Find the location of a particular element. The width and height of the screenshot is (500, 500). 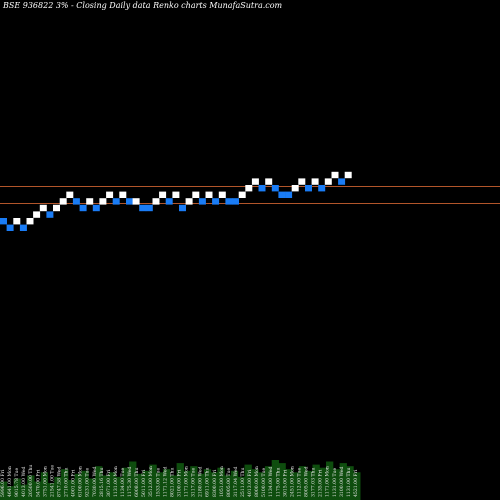

volume-label: 8005.00 Wed is located at coordinates (307, 481).